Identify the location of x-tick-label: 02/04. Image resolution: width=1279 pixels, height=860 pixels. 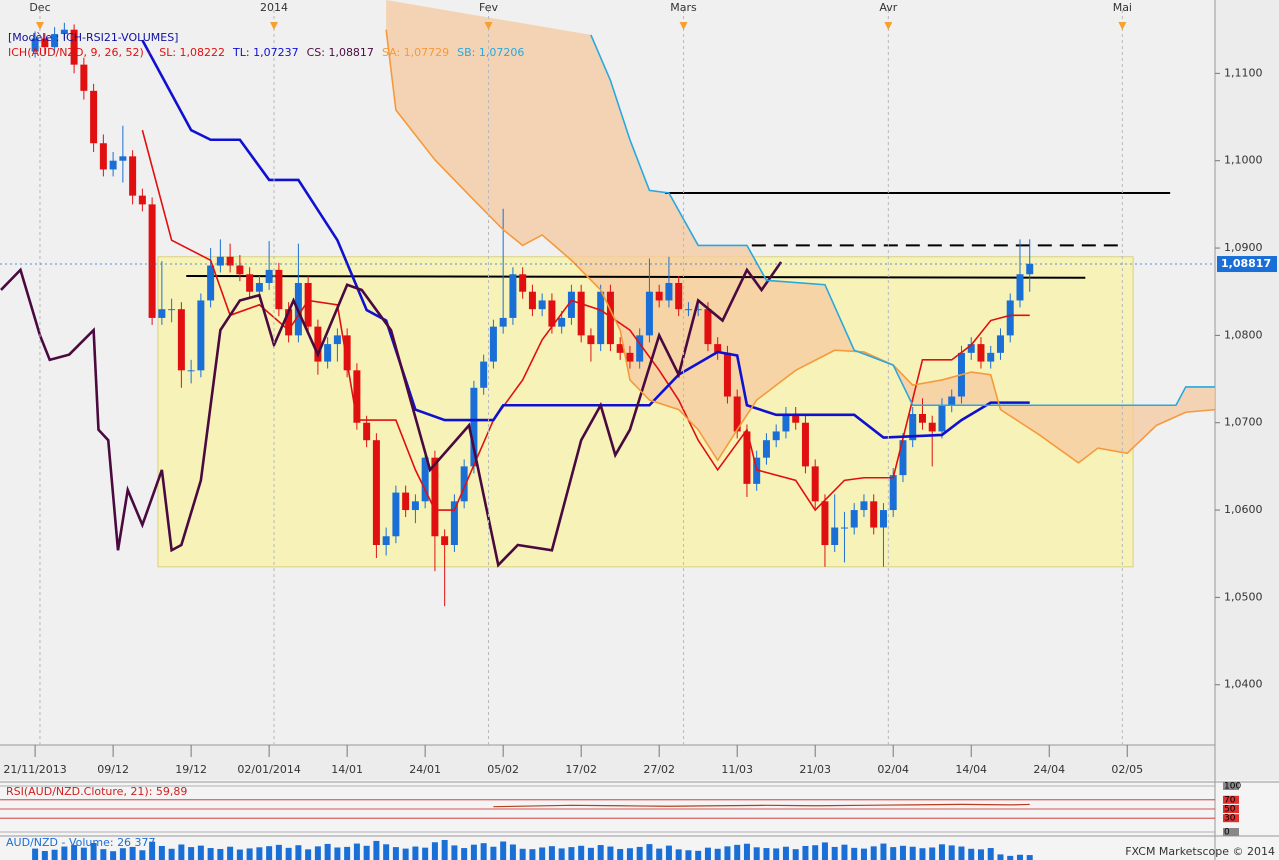
(893, 769).